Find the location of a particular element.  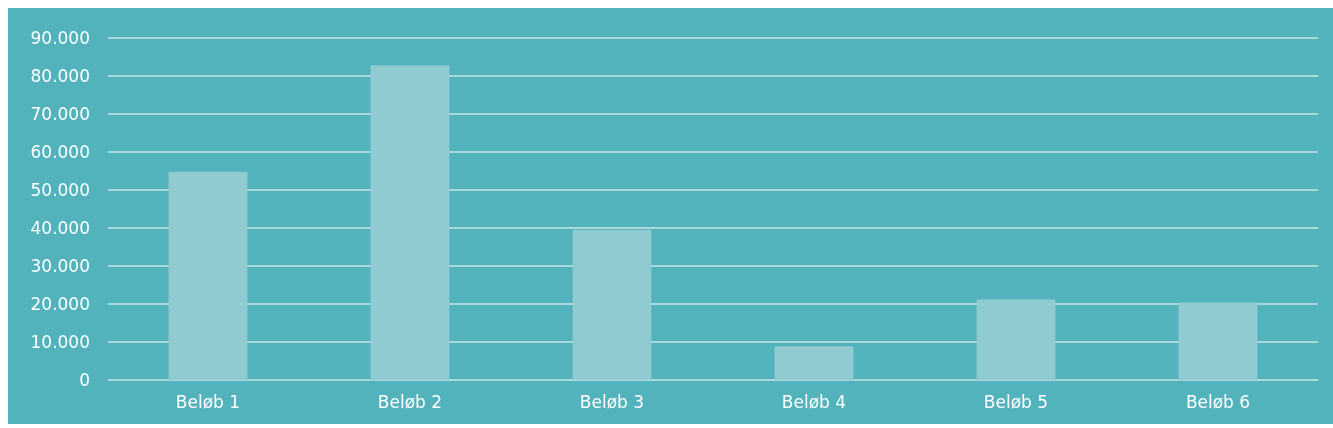

y-tick-label: 70.000 is located at coordinates (60, 113).